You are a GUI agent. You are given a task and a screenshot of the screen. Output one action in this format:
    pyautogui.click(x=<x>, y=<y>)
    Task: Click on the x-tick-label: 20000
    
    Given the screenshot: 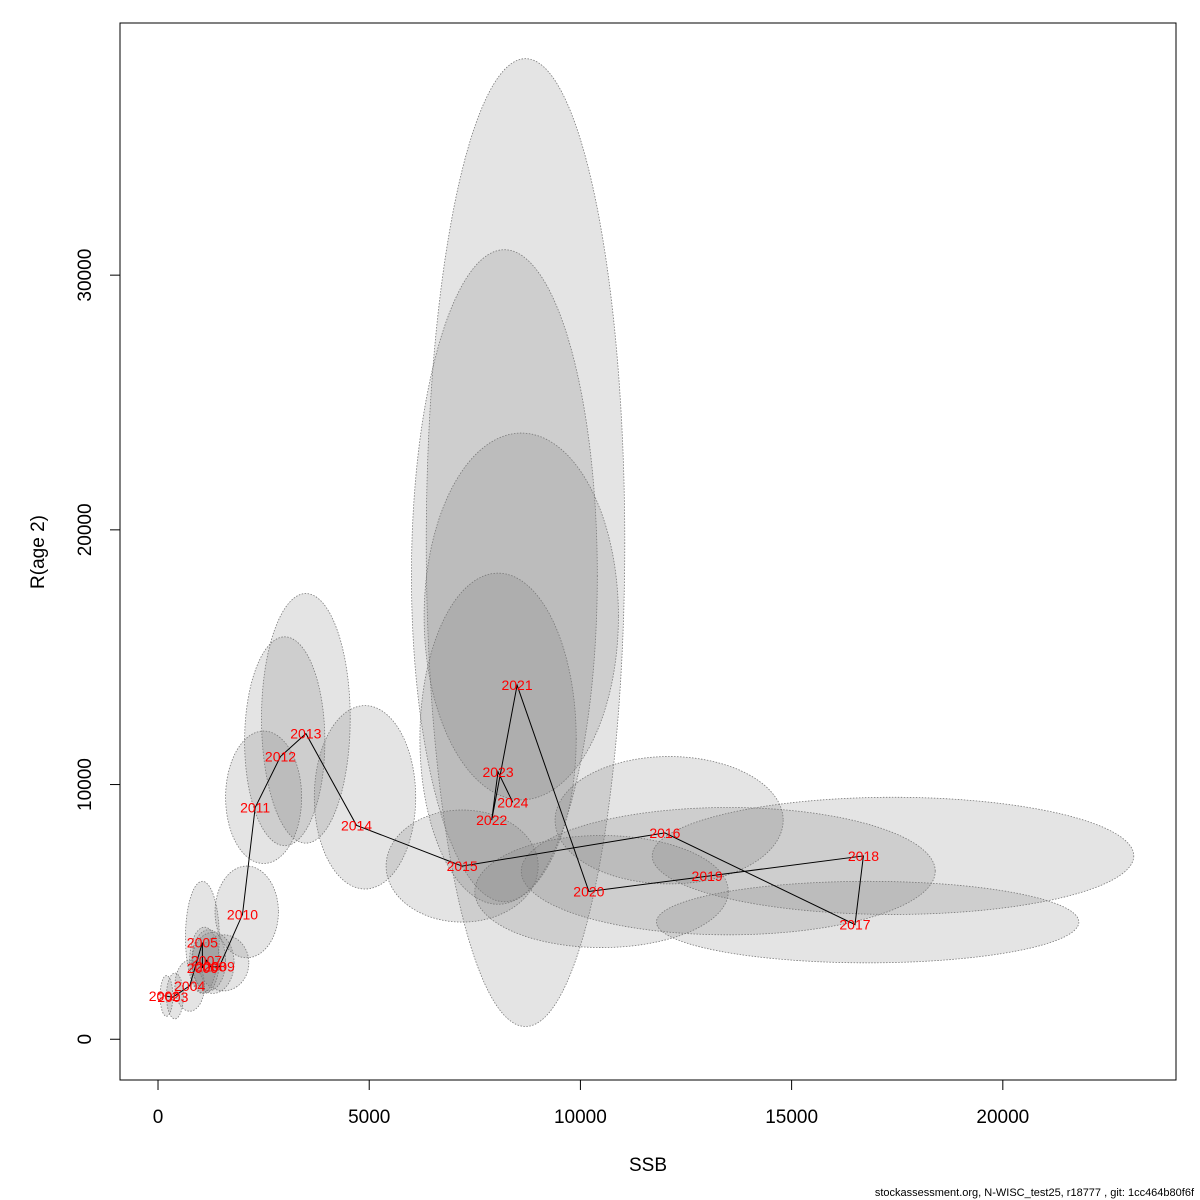 What is the action you would take?
    pyautogui.click(x=1002, y=1117)
    